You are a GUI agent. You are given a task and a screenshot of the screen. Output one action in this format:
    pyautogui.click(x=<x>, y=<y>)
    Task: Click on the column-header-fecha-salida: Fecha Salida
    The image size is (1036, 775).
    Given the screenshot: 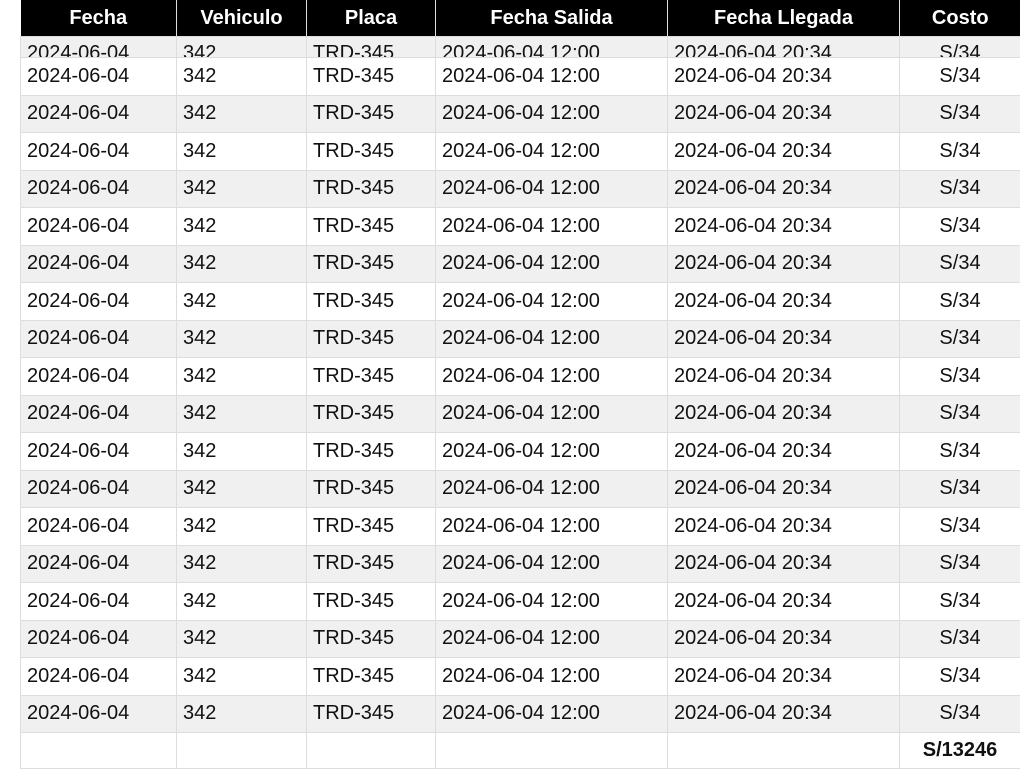 What is the action you would take?
    pyautogui.click(x=551, y=18)
    